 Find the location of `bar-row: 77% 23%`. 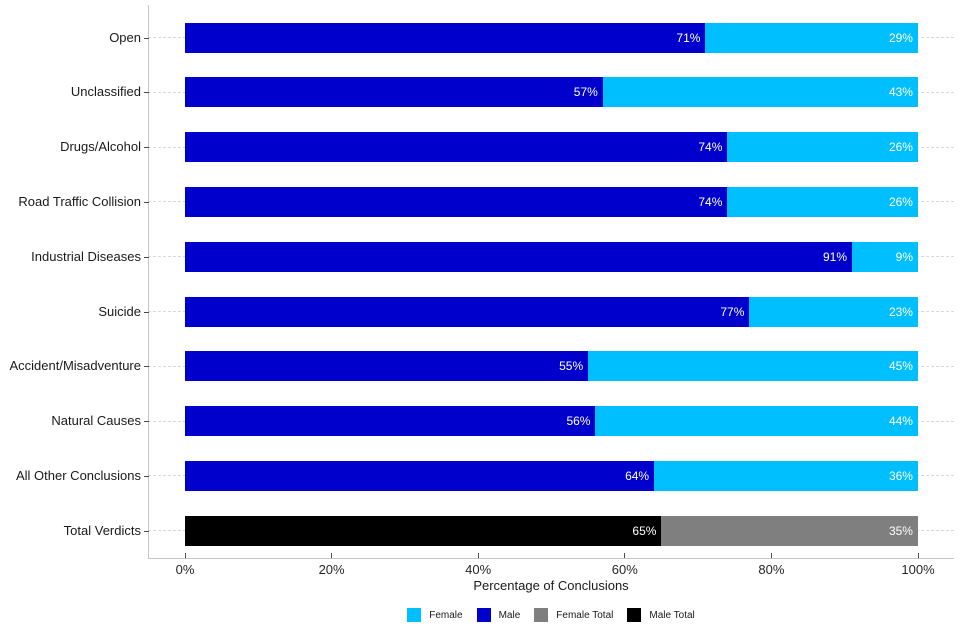

bar-row: 77% 23% is located at coordinates (551, 311).